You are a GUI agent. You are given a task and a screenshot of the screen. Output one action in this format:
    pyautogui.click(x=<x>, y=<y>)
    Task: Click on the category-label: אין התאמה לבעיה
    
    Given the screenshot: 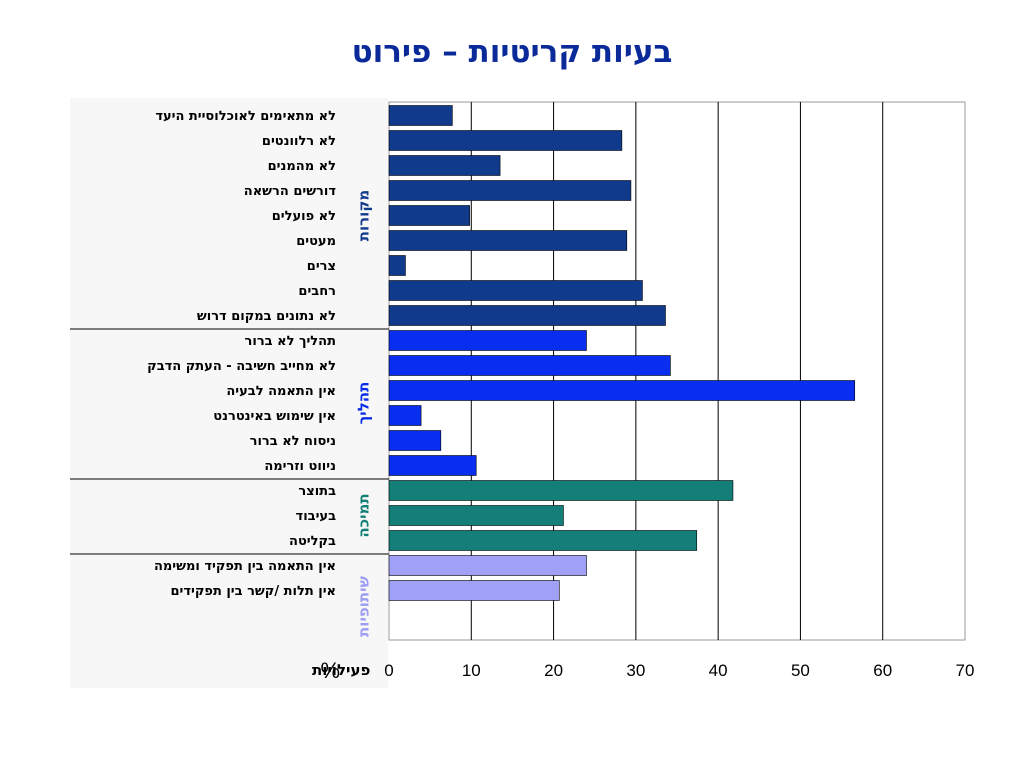 What is the action you would take?
    pyautogui.click(x=281, y=391)
    